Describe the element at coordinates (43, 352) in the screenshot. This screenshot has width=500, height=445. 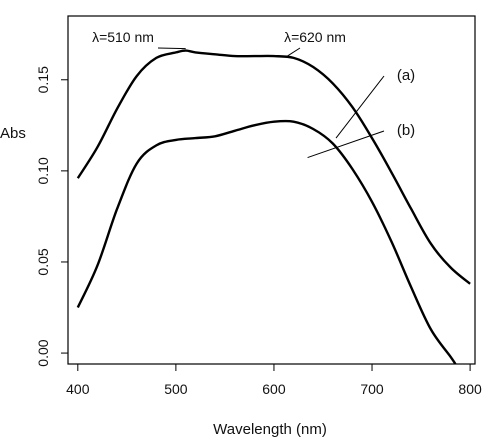
I see `y-tick-label: 0.00` at that location.